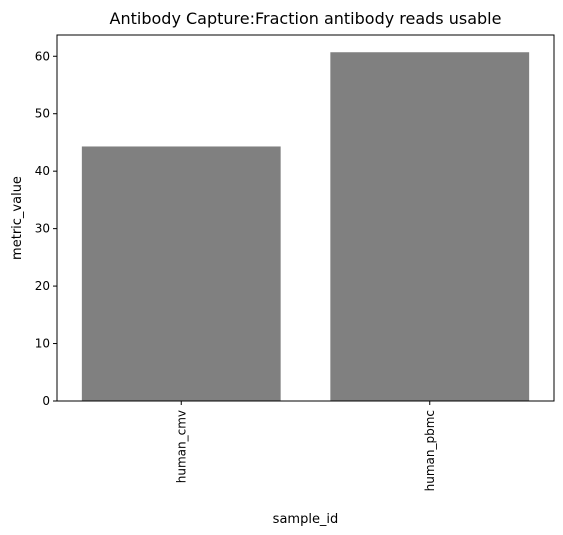 The width and height of the screenshot is (563, 535). I want to click on y-tick-label: 10, so click(42, 344).